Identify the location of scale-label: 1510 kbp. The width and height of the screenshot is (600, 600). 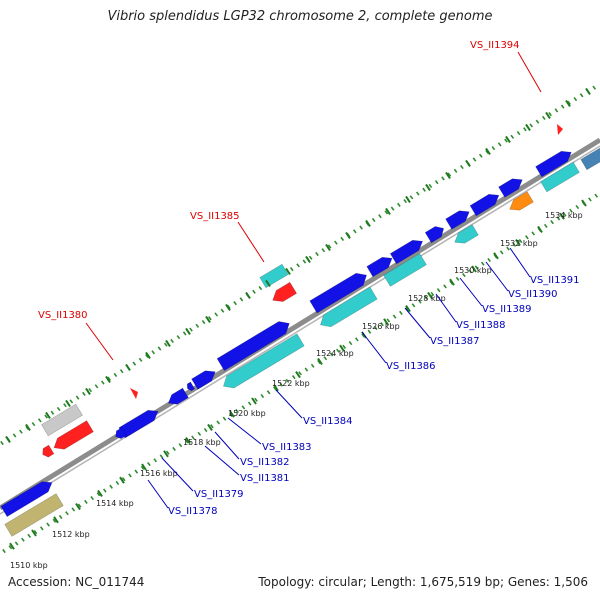
(29, 565).